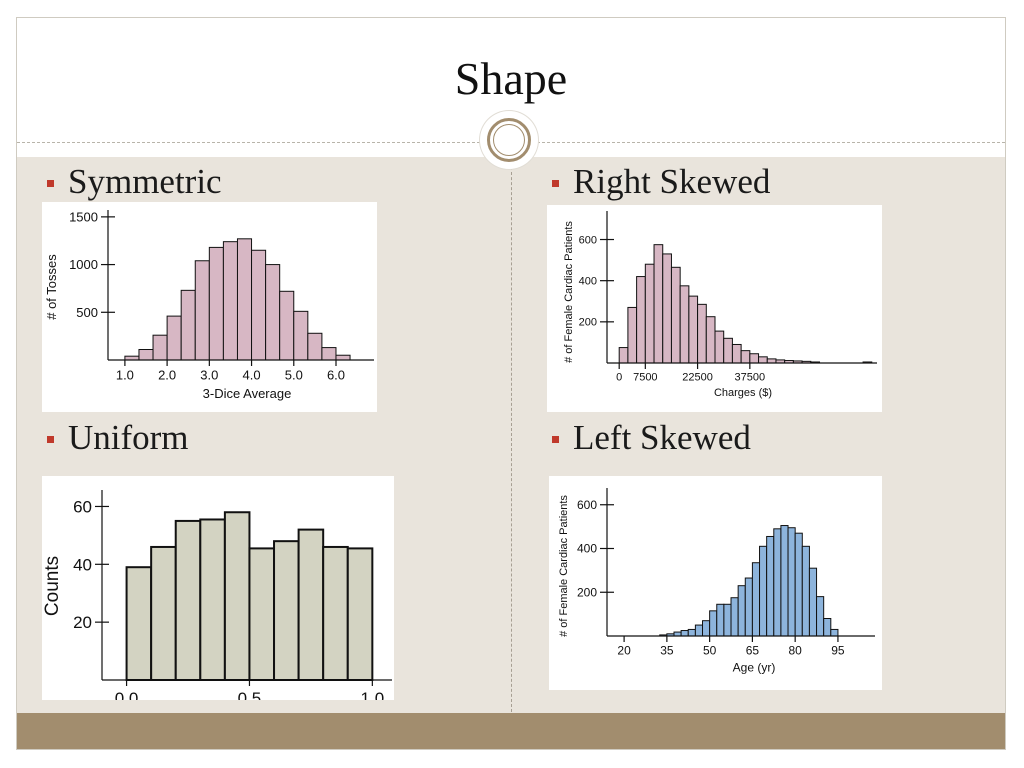 The image size is (1024, 768). What do you see at coordinates (710, 651) in the screenshot?
I see `x-tick-label: 50` at bounding box center [710, 651].